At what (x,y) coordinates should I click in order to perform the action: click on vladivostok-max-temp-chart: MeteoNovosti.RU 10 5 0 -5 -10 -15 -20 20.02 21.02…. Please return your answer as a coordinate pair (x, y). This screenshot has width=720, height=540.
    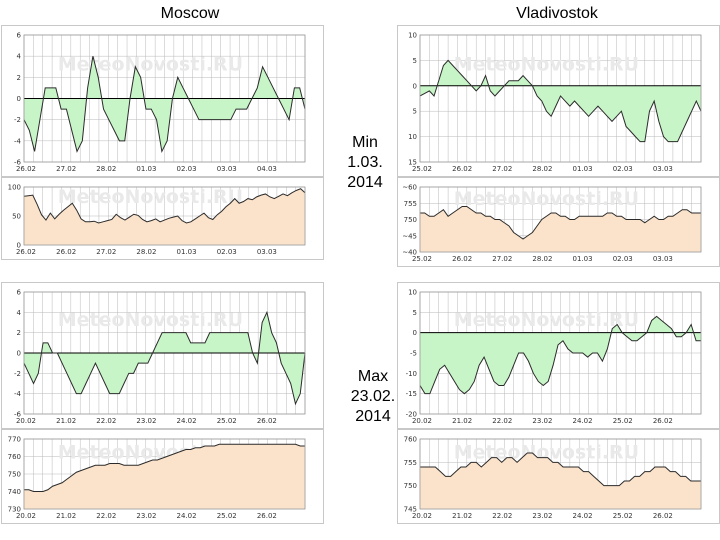
    Looking at the image, I should click on (558, 355).